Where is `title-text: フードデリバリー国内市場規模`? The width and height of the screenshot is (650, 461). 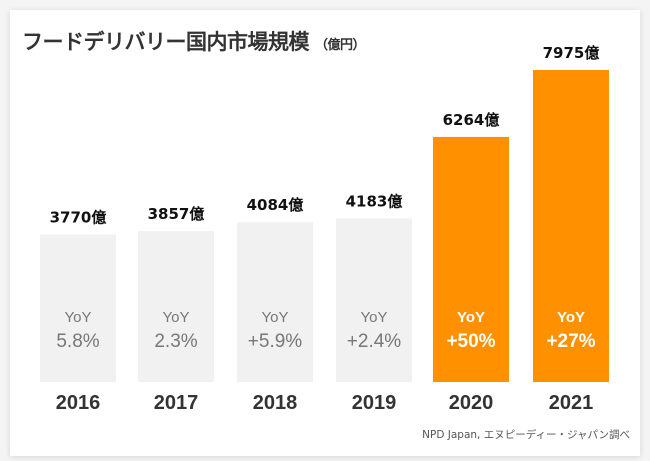 title-text: フードデリバリー国内市場規模 is located at coordinates (166, 42).